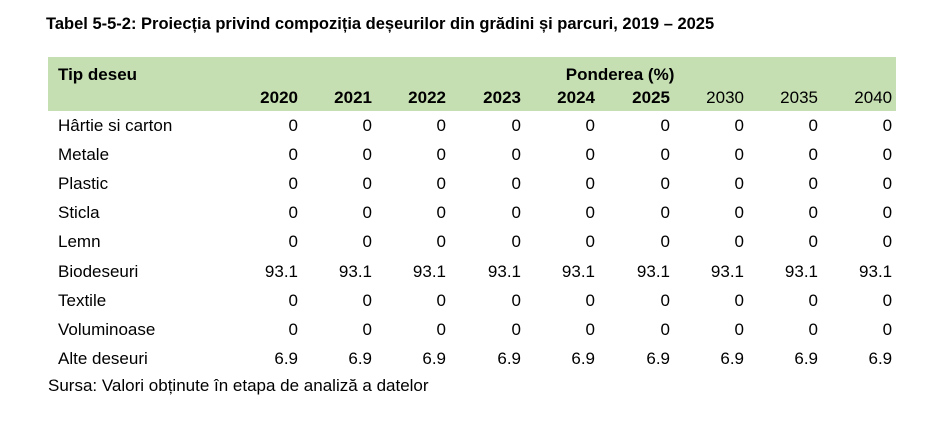 Image resolution: width=940 pixels, height=448 pixels. What do you see at coordinates (107, 329) in the screenshot?
I see `row-label: Voluminoase` at bounding box center [107, 329].